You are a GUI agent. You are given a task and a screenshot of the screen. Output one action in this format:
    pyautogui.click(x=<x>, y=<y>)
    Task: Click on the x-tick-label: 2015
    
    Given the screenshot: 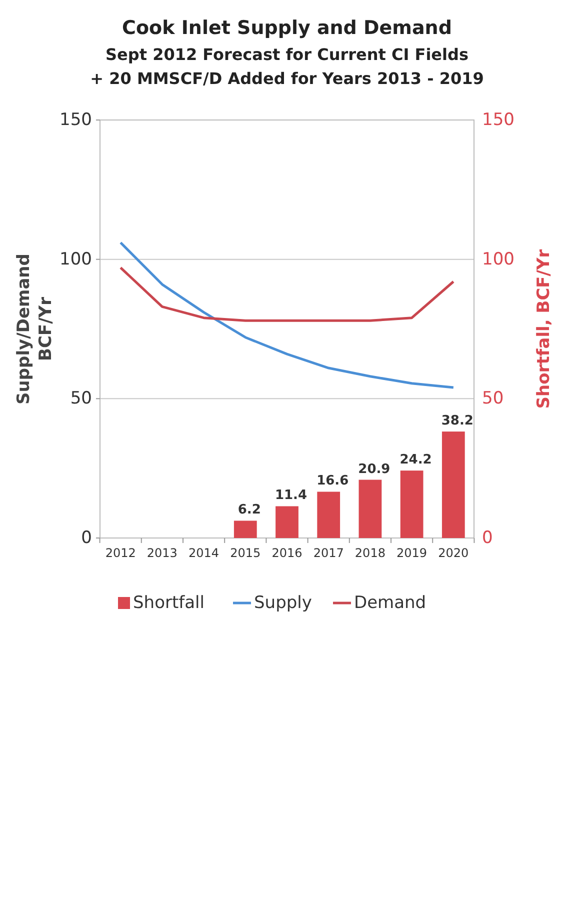 What is the action you would take?
    pyautogui.click(x=245, y=553)
    